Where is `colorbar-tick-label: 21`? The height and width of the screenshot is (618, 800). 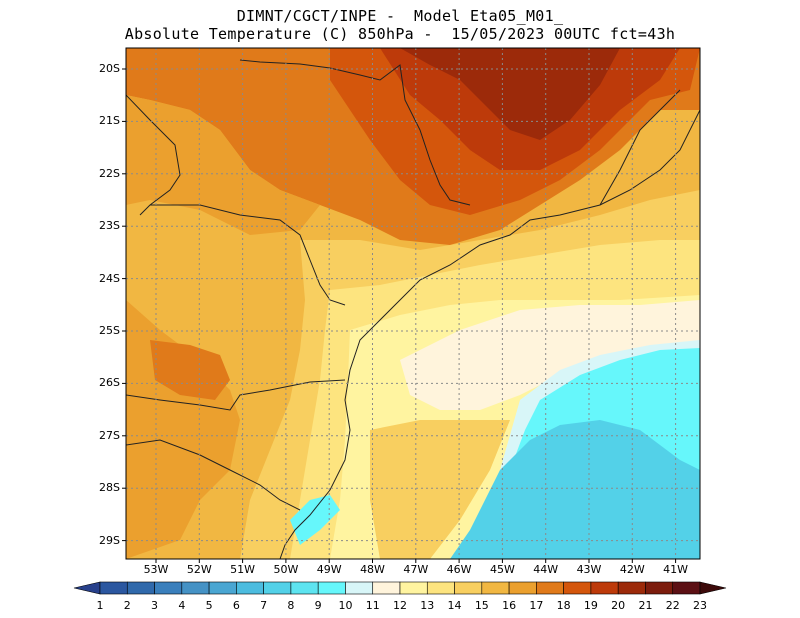 colorbar-tick-label: 21 is located at coordinates (645, 605).